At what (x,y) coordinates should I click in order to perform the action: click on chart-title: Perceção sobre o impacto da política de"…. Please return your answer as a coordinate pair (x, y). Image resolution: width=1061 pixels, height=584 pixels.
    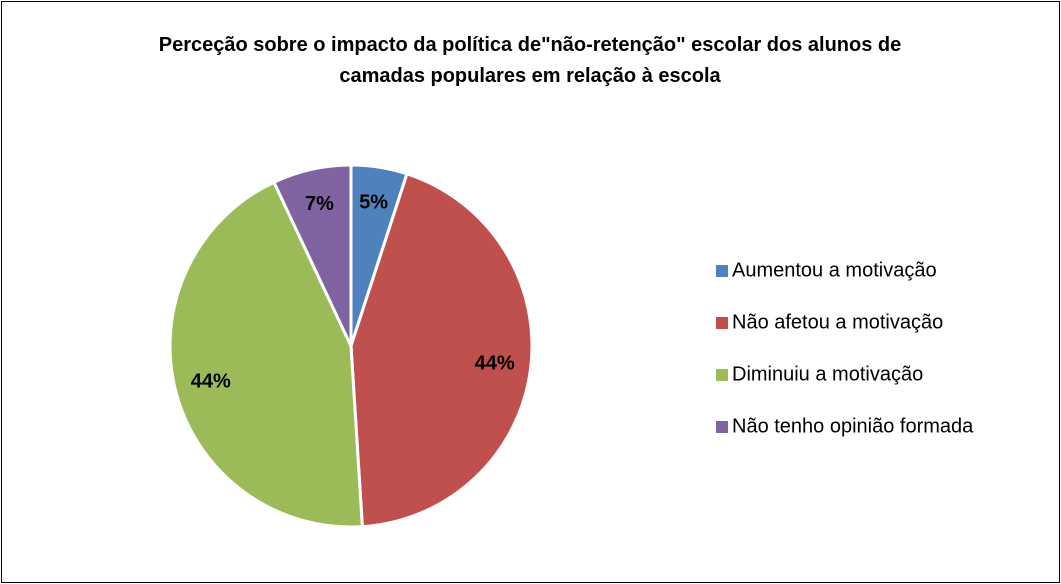
    Looking at the image, I should click on (530, 60).